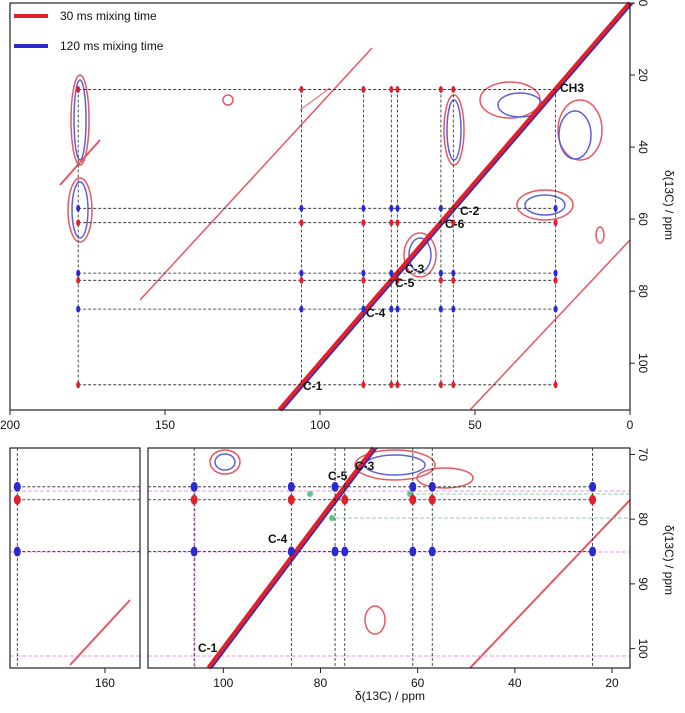 The height and width of the screenshot is (713, 685). Describe the element at coordinates (108, 16) in the screenshot. I see `legend-label: 30 ms mixing time` at that location.